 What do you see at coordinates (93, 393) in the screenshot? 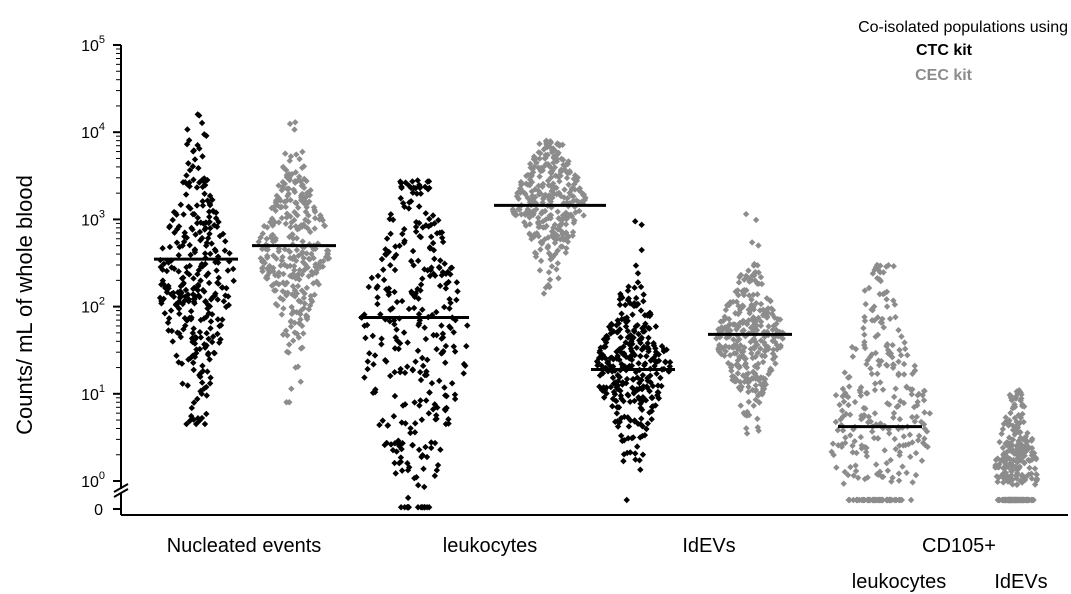
I see `y-tick-label: 10¹` at bounding box center [93, 393].